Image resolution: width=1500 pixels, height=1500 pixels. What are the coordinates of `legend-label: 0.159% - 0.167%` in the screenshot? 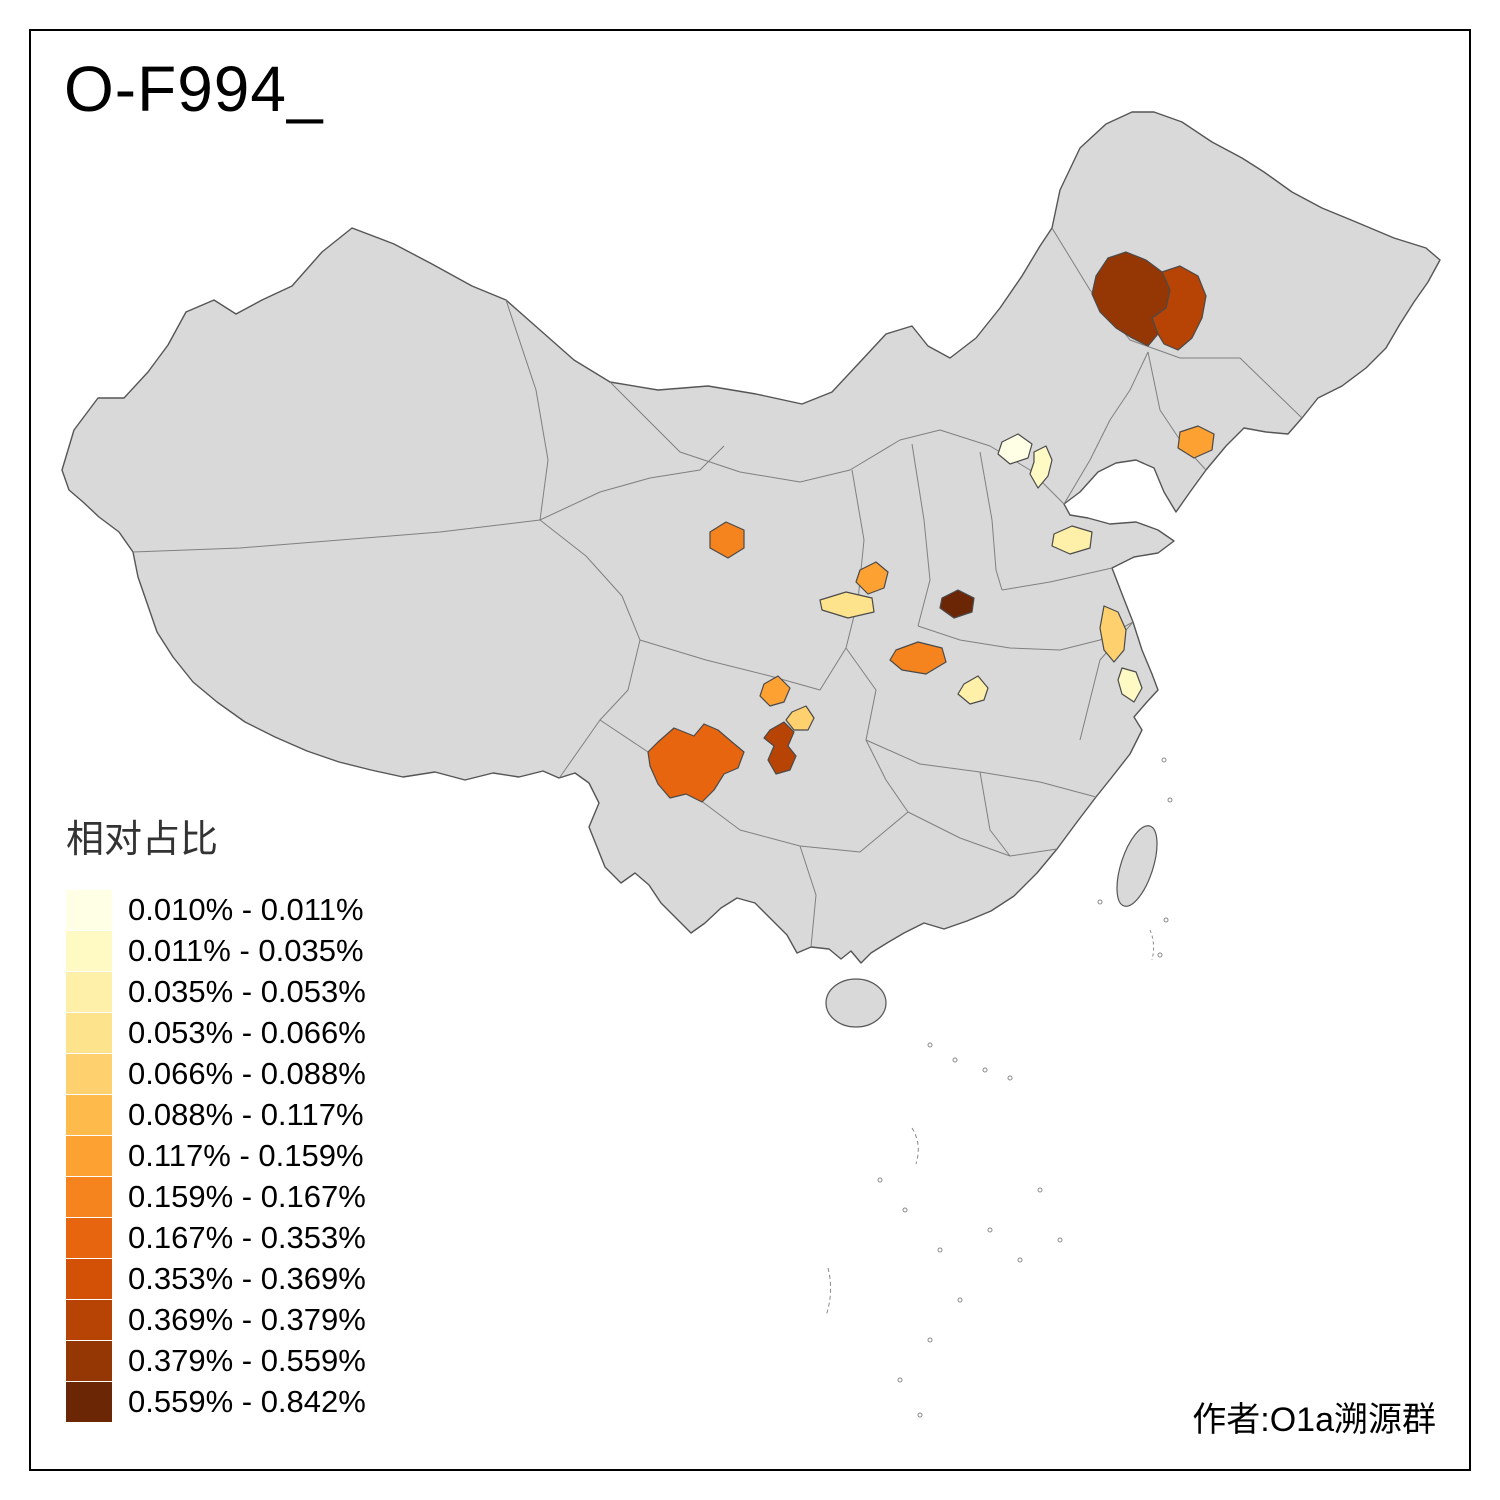 It's located at (247, 1196).